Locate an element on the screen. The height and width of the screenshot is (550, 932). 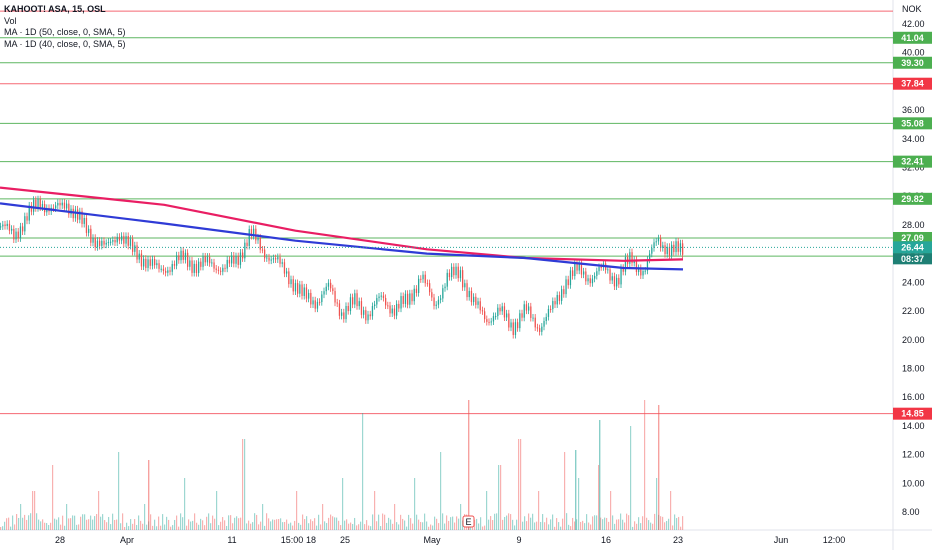
y-tick-label: 40.00 is located at coordinates (913, 53).